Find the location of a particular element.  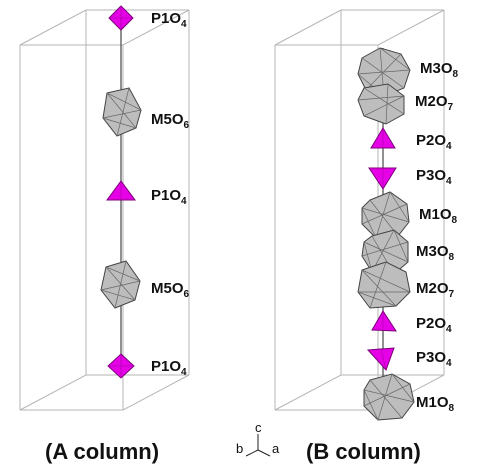

b-axis-line is located at coordinates (252, 453).